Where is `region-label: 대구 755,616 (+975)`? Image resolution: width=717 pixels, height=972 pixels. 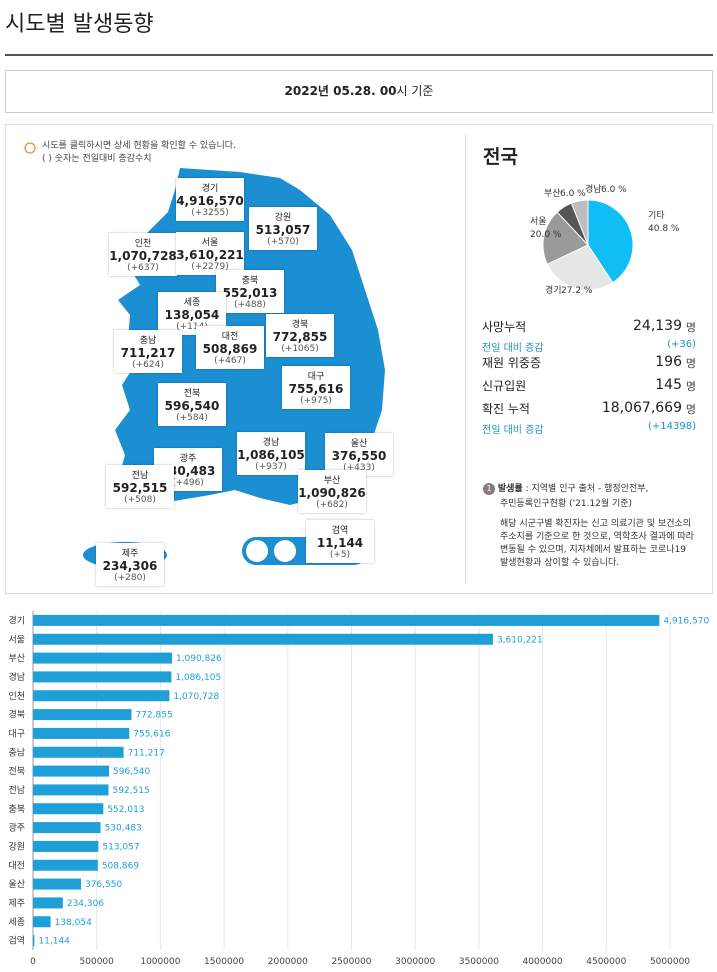
region-label: 대구 755,616 (+975) is located at coordinates (316, 387).